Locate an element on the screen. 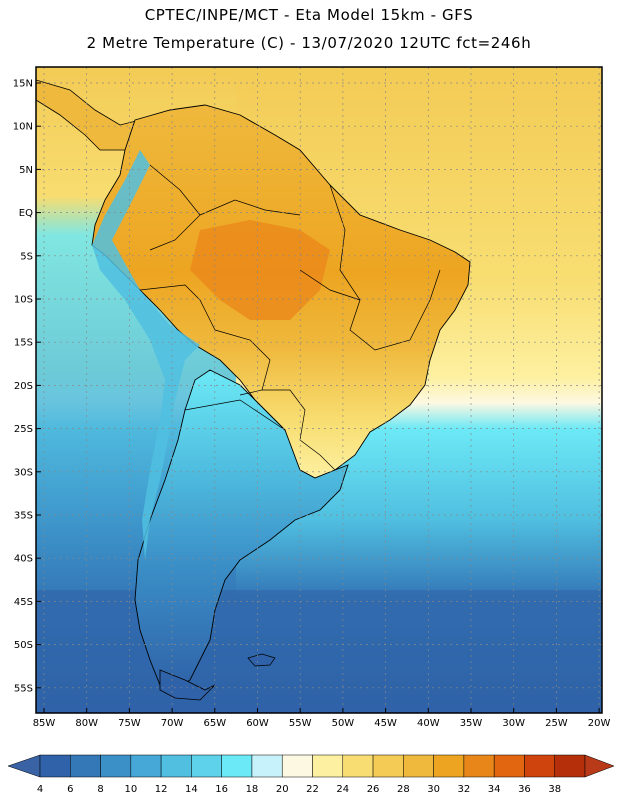  colorbar-label: 10 is located at coordinates (130, 789).